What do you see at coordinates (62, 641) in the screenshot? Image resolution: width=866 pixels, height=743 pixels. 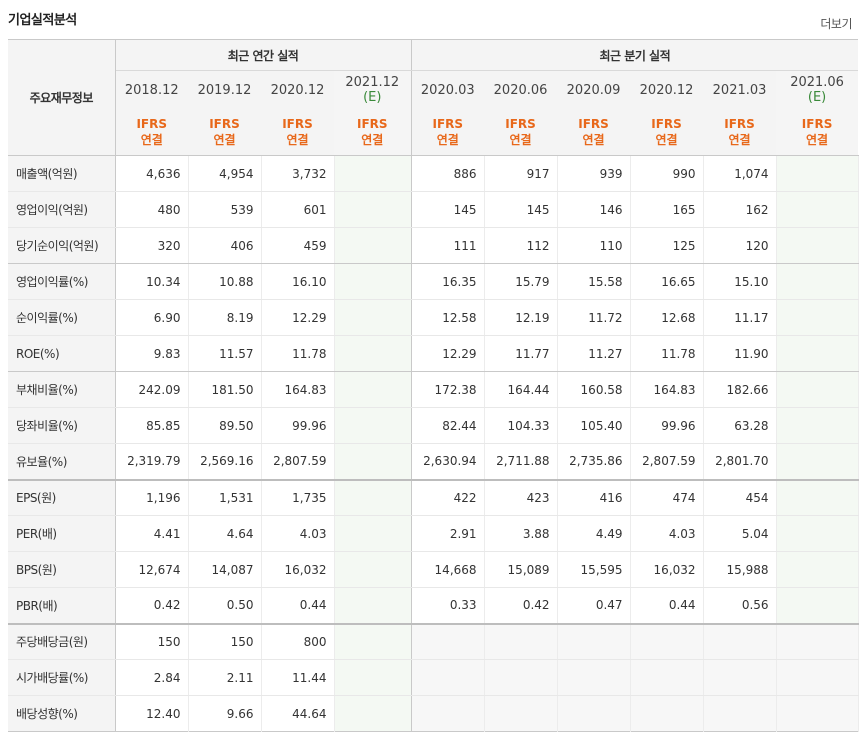 I see `row-label: 주당배당금(원)` at bounding box center [62, 641].